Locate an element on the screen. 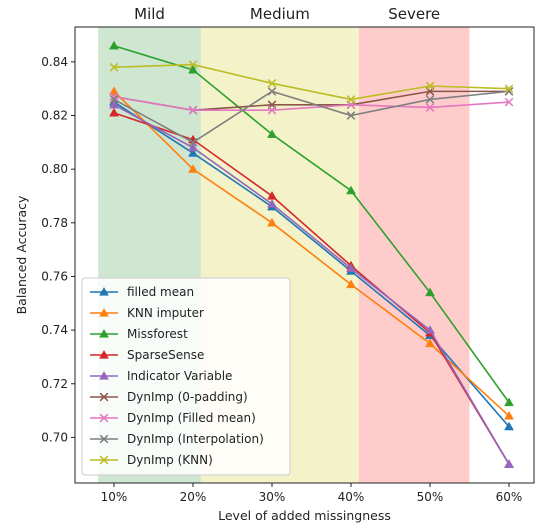 Image resolution: width=549 pixels, height=529 pixels. y-tick-label: 0.84 is located at coordinates (54, 62).